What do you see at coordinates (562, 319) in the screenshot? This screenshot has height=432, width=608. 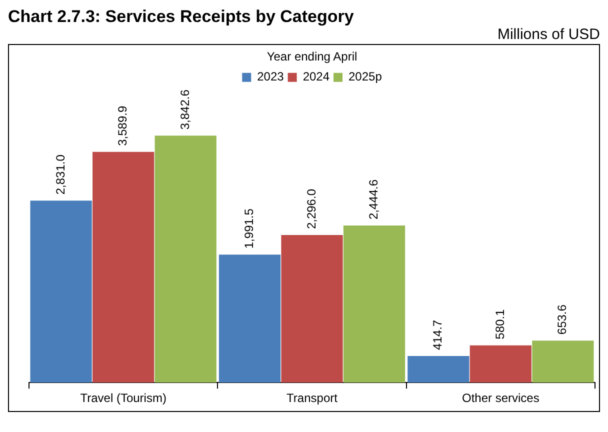 I see `data-label: 653.6` at bounding box center [562, 319].